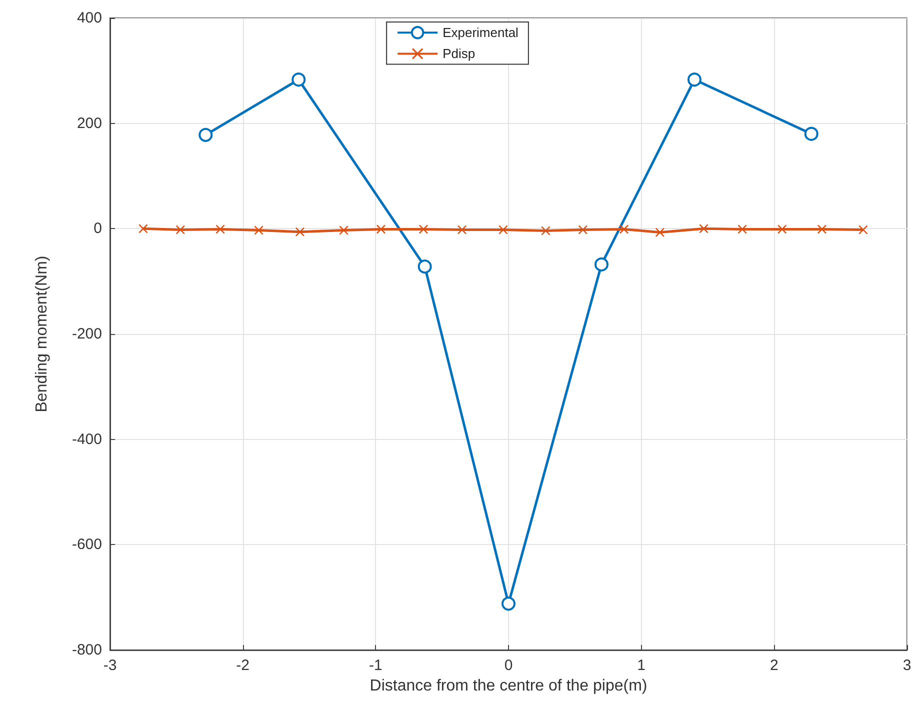  What do you see at coordinates (89, 18) in the screenshot?
I see `y-tick-label: 400` at bounding box center [89, 18].